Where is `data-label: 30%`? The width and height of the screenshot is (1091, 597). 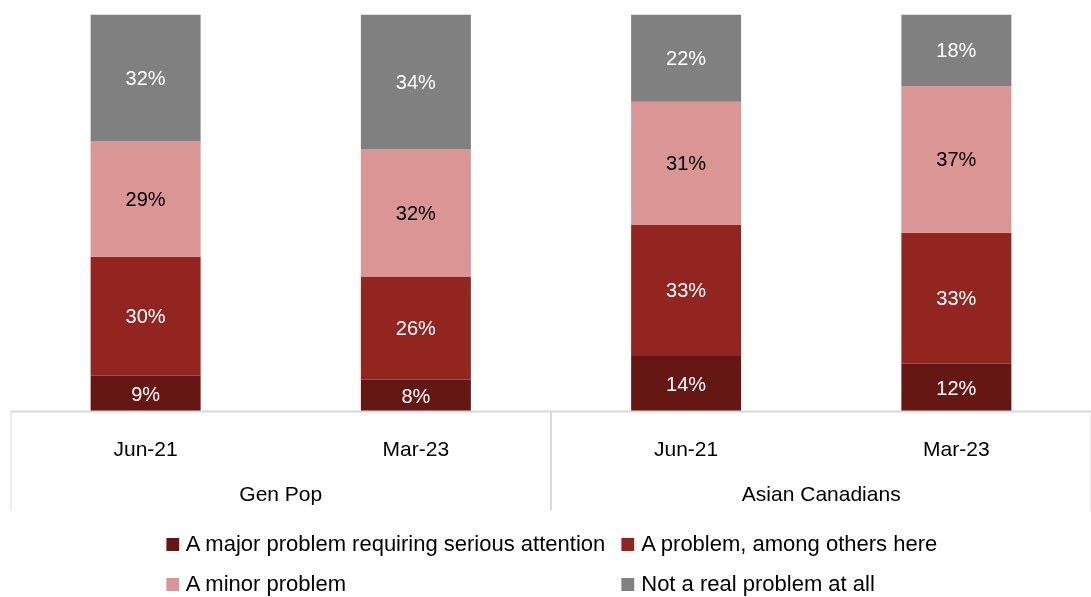 data-label: 30% is located at coordinates (145, 316).